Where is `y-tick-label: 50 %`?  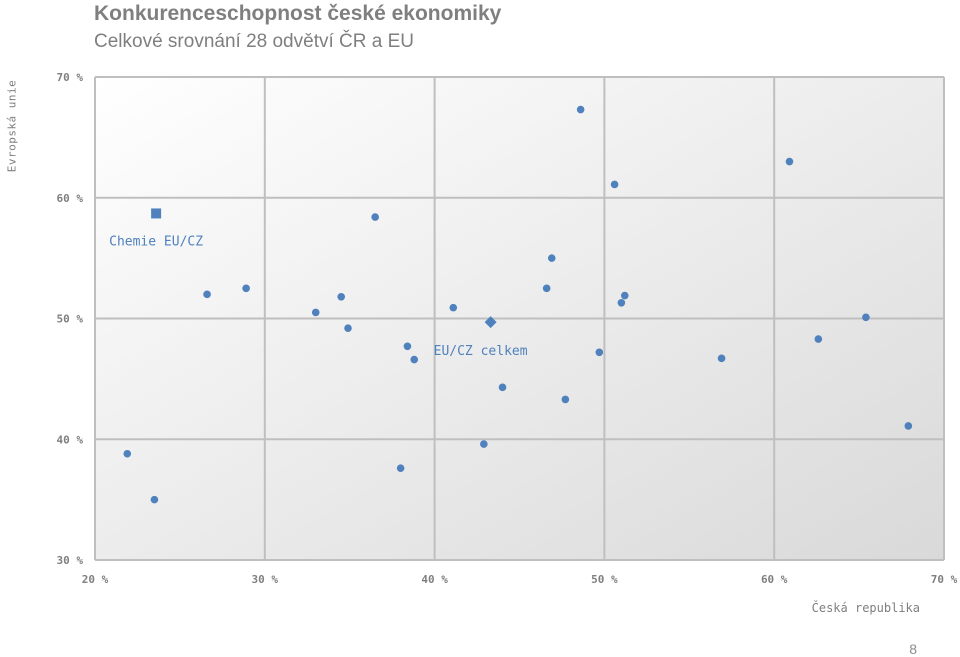
y-tick-label: 50 % is located at coordinates (70, 319).